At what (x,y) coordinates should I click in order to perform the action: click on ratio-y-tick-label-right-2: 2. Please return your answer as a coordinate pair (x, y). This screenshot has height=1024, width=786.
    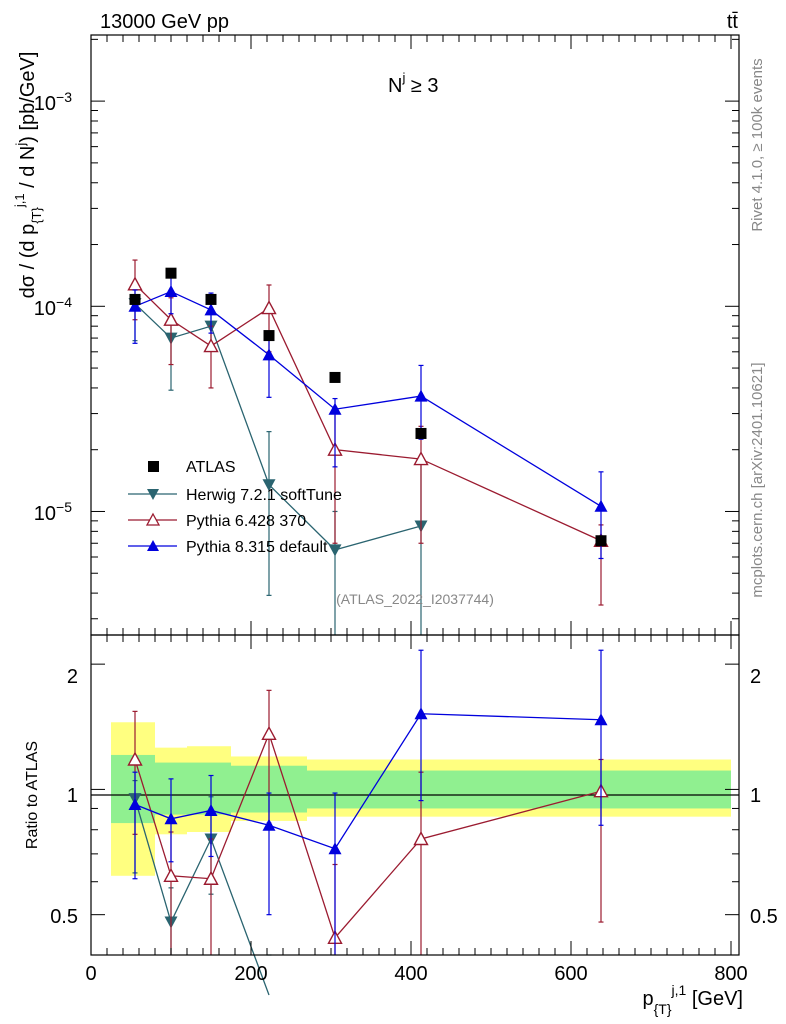
    Looking at the image, I should click on (755, 677).